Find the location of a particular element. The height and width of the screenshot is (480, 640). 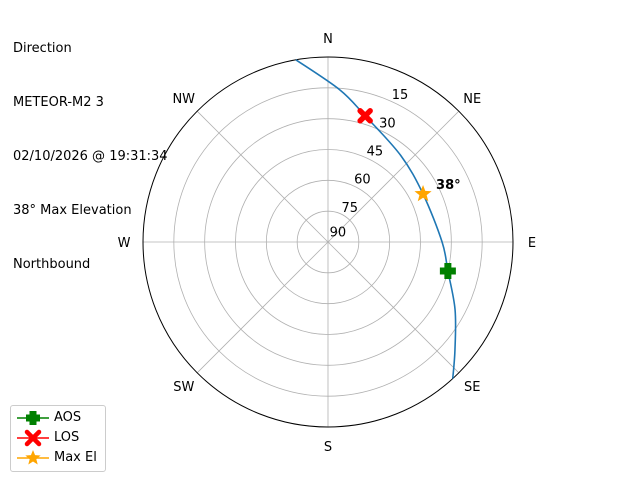

title-line: METEOR-M2 3 is located at coordinates (58, 102).